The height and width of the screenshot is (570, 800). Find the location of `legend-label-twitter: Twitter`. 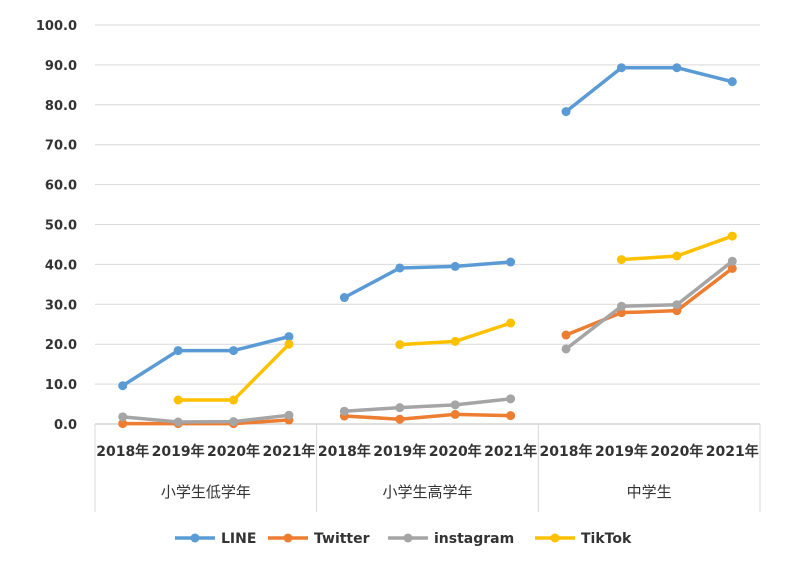

legend-label-twitter: Twitter is located at coordinates (342, 539).